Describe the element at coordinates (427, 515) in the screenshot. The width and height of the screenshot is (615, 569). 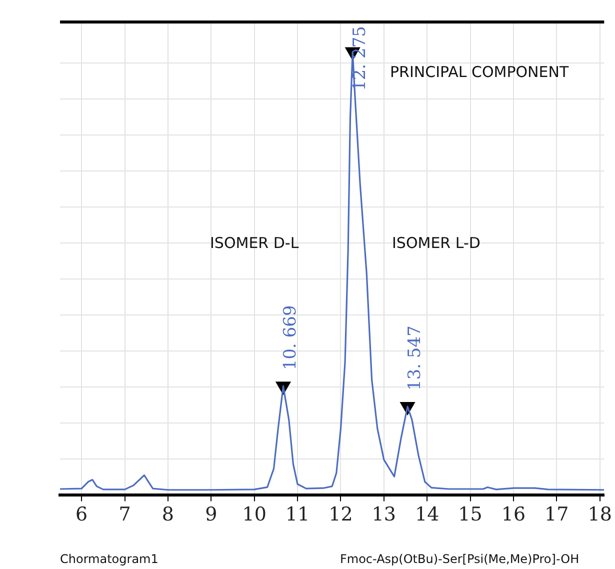
I see `x-tick-label: 14` at that location.